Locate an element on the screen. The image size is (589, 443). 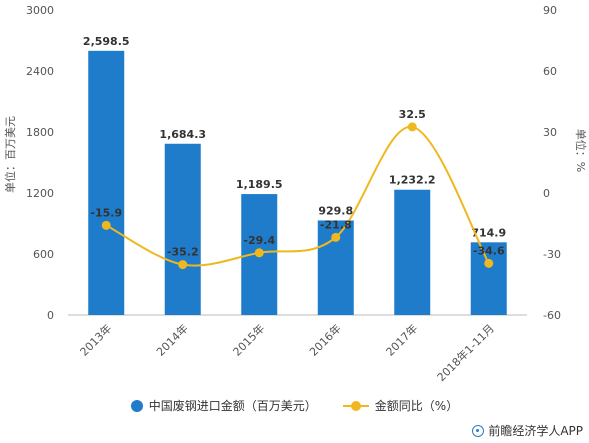
legend-line-icon is located at coordinates (355, 406).